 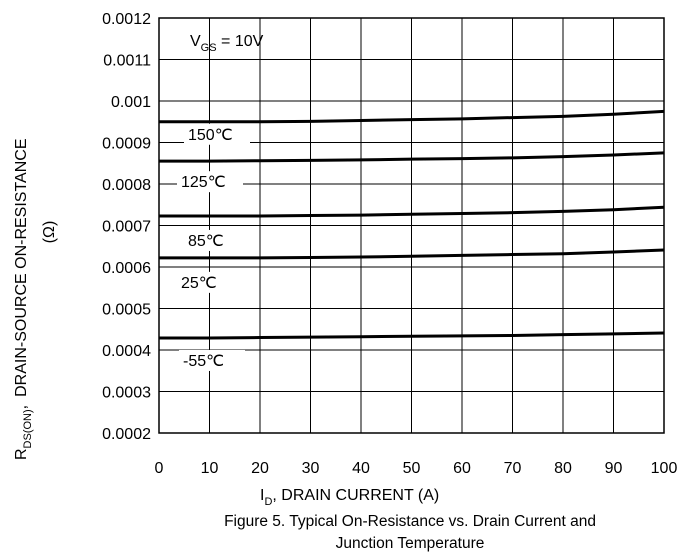 What do you see at coordinates (126, 393) in the screenshot?
I see `y-tick-label: 0.0003` at bounding box center [126, 393].